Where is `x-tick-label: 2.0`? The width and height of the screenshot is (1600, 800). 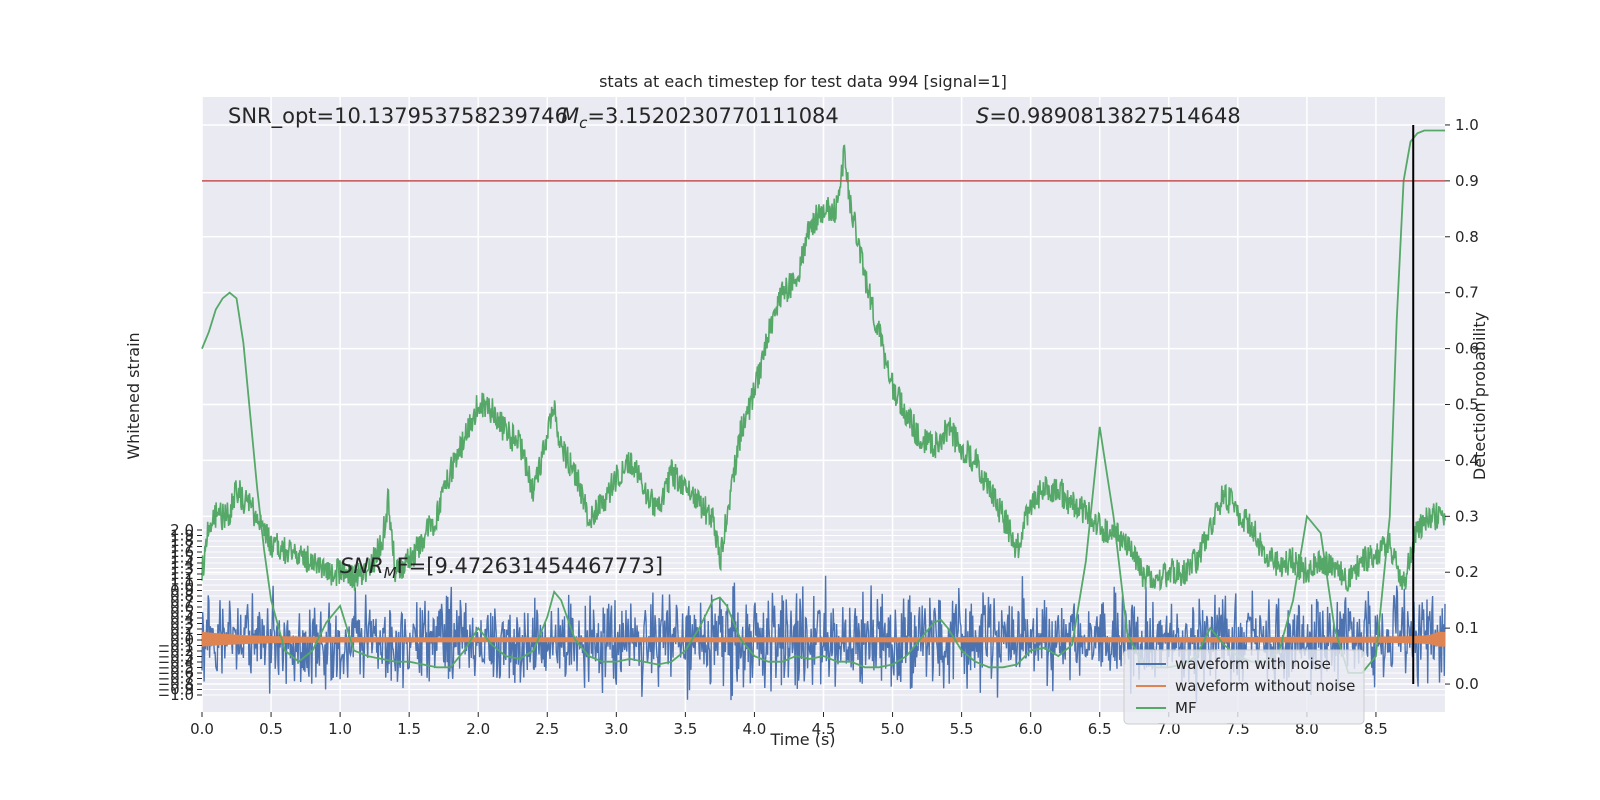 x-tick-label: 2.0 is located at coordinates (478, 729).